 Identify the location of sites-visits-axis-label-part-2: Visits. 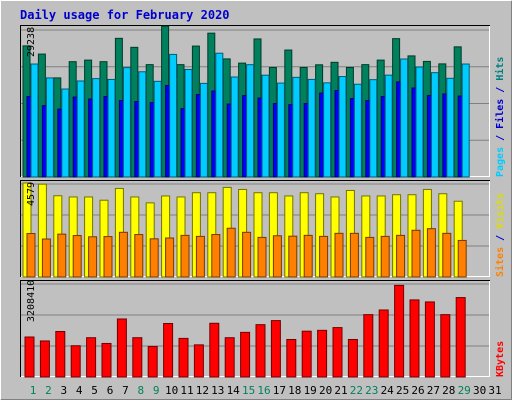
(500, 211).